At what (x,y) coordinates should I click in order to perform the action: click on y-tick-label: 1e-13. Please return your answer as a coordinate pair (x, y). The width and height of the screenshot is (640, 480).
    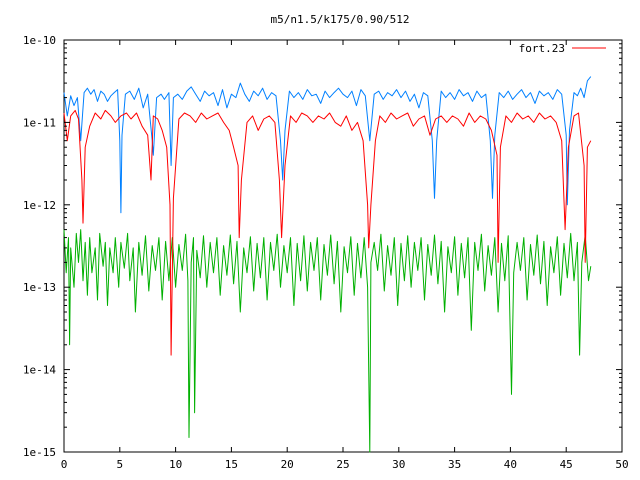
    Looking at the image, I should click on (39, 287).